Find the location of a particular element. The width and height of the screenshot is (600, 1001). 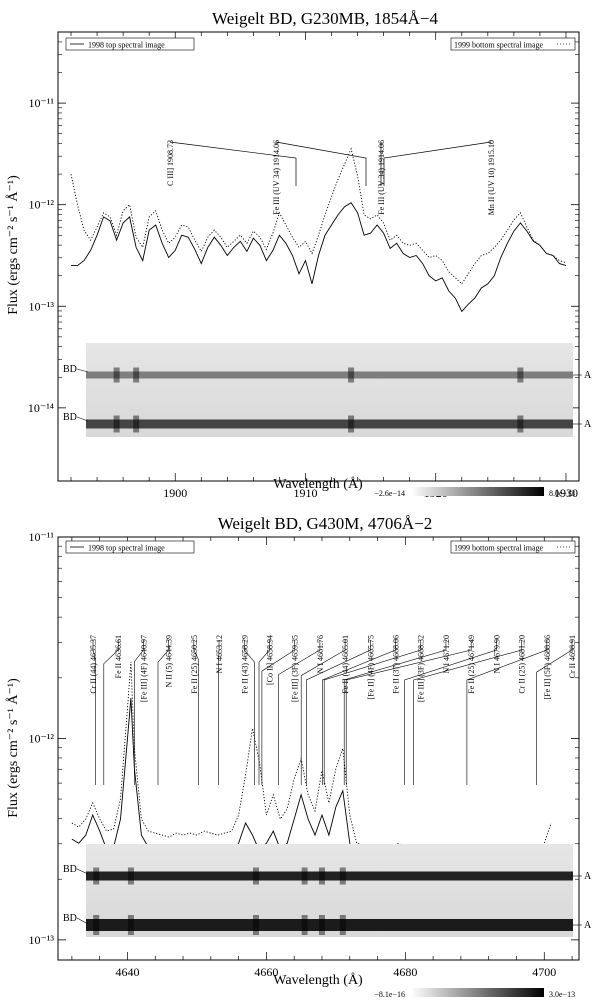

line-id-label: N I 4671.20 is located at coordinates (446, 654).